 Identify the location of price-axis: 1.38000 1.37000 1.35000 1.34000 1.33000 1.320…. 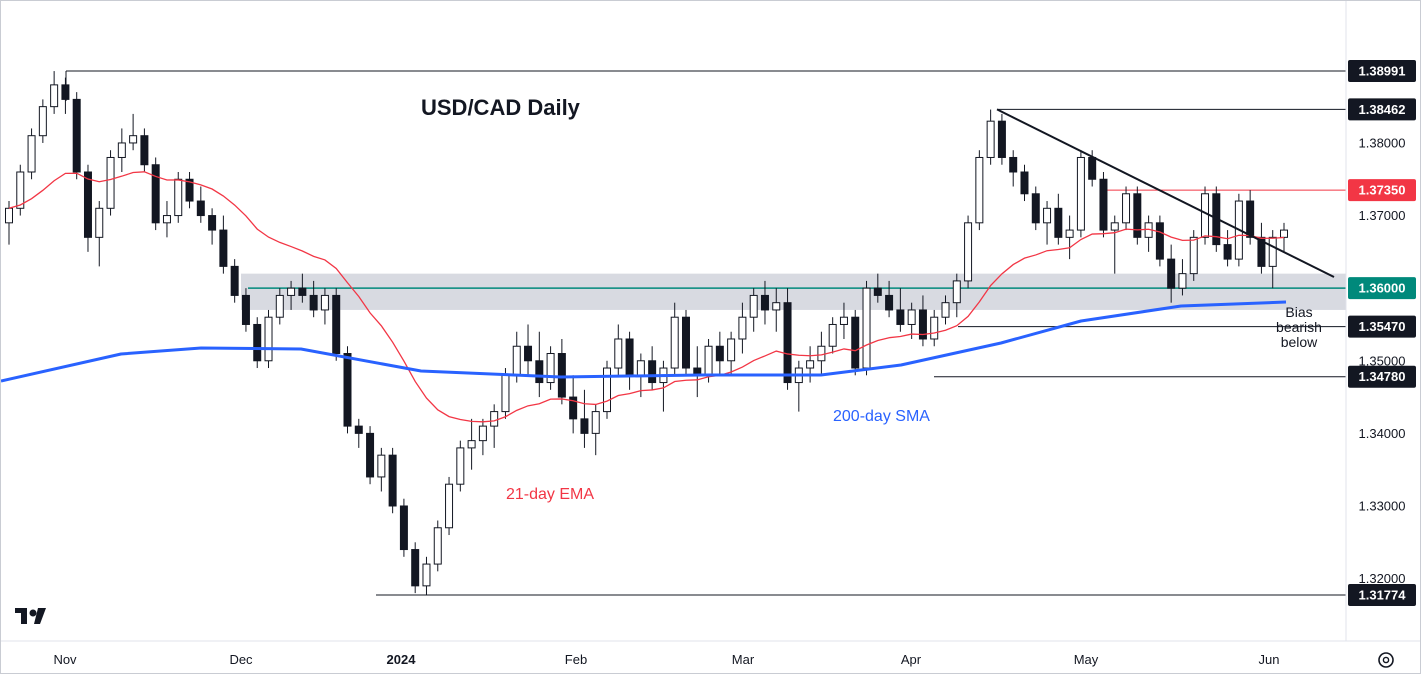
(1375, 321).